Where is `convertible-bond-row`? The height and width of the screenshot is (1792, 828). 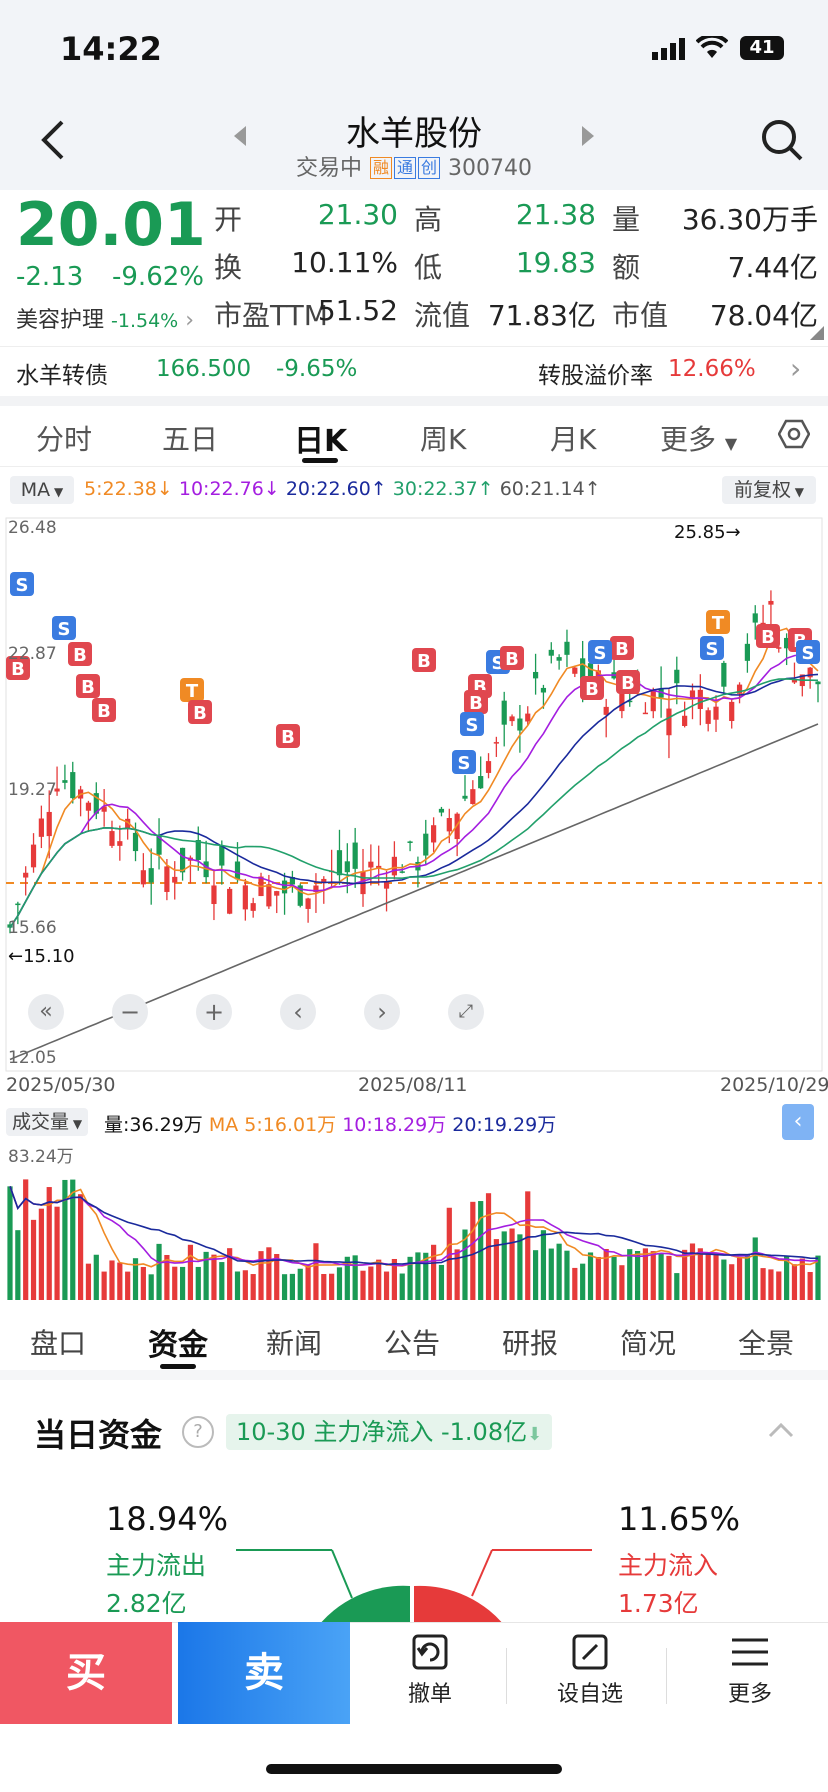 convertible-bond-row is located at coordinates (414, 371).